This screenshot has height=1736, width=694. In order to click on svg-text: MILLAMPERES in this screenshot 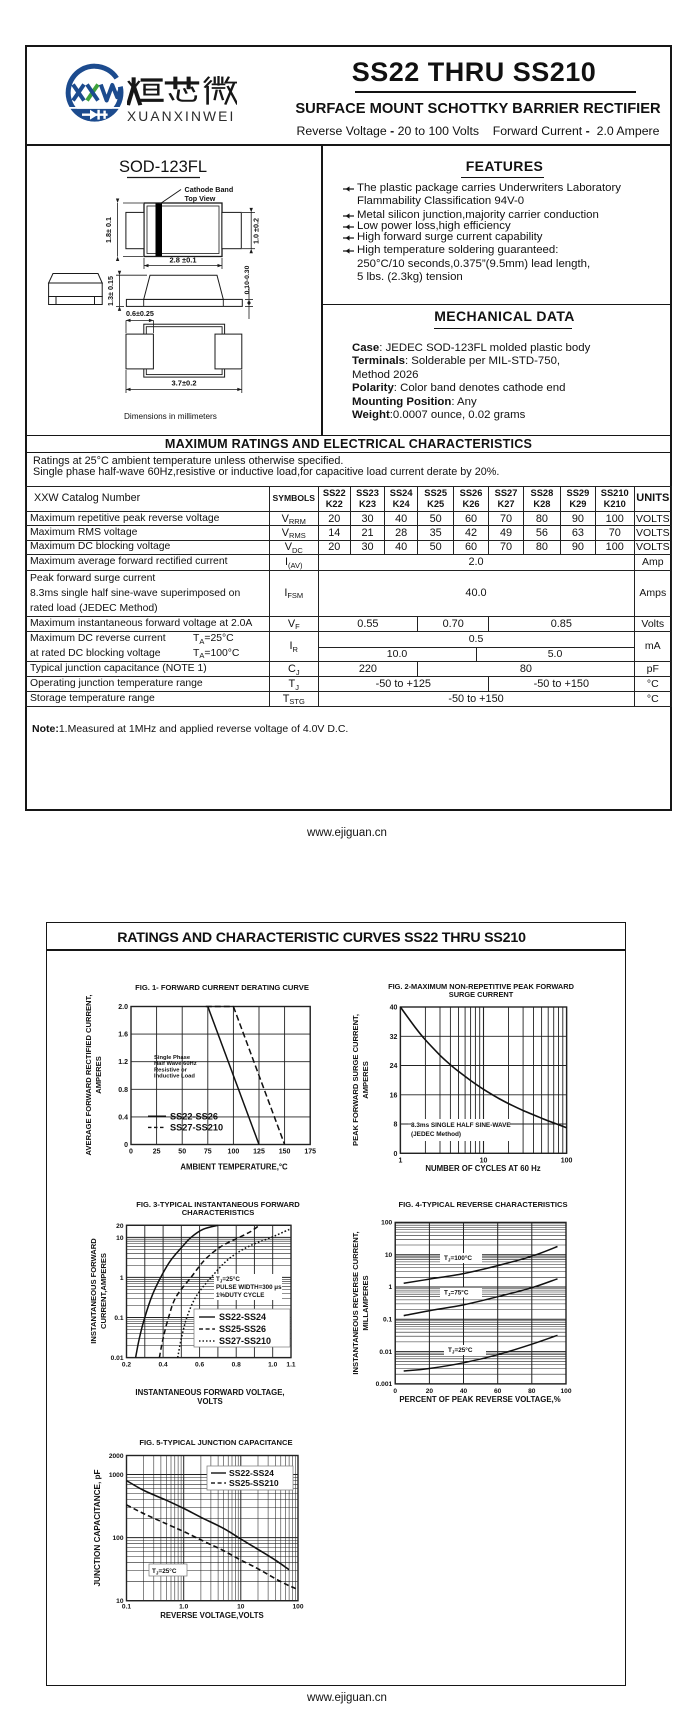, I will do `click(365, 1302)`.